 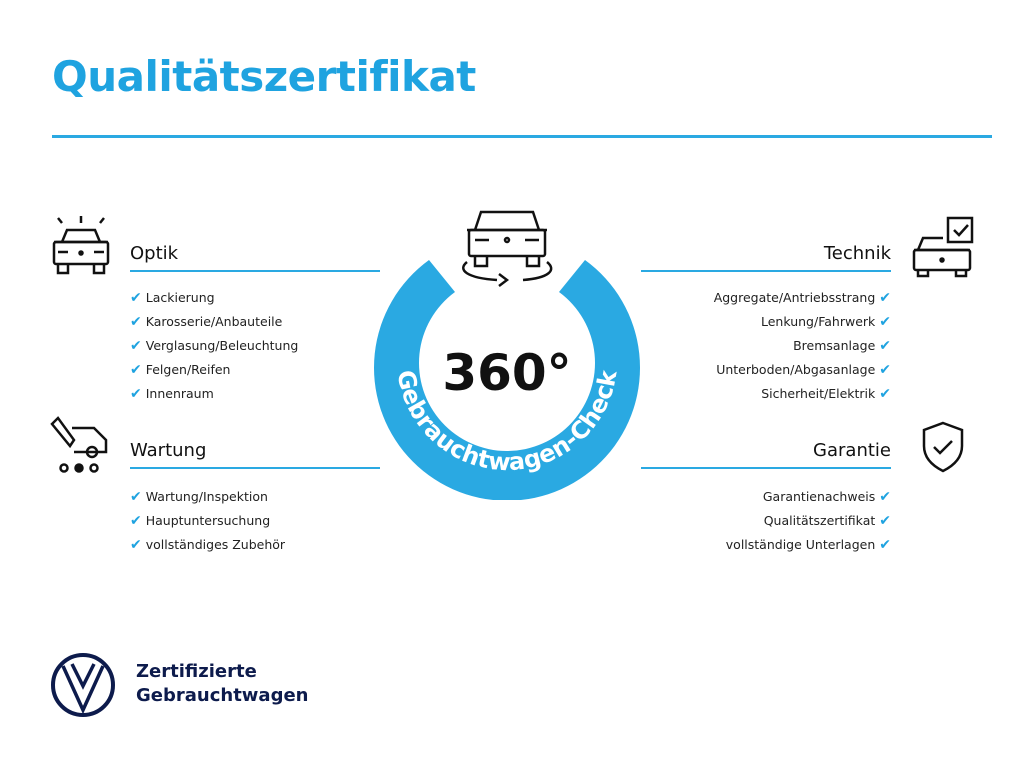 I want to click on section-title: Optik, so click(x=154, y=253).